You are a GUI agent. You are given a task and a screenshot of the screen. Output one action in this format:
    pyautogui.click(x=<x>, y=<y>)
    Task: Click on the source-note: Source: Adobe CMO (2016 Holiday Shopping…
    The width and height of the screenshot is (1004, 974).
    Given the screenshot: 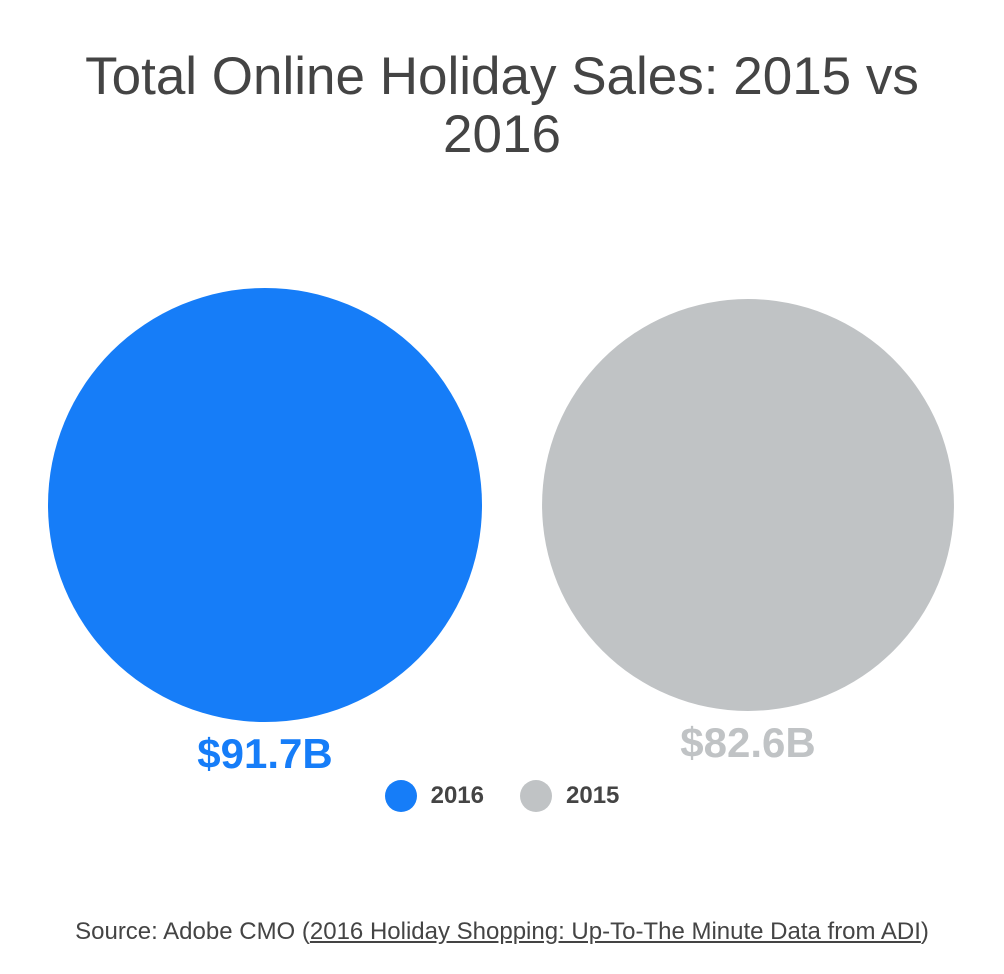 What is the action you would take?
    pyautogui.click(x=502, y=932)
    